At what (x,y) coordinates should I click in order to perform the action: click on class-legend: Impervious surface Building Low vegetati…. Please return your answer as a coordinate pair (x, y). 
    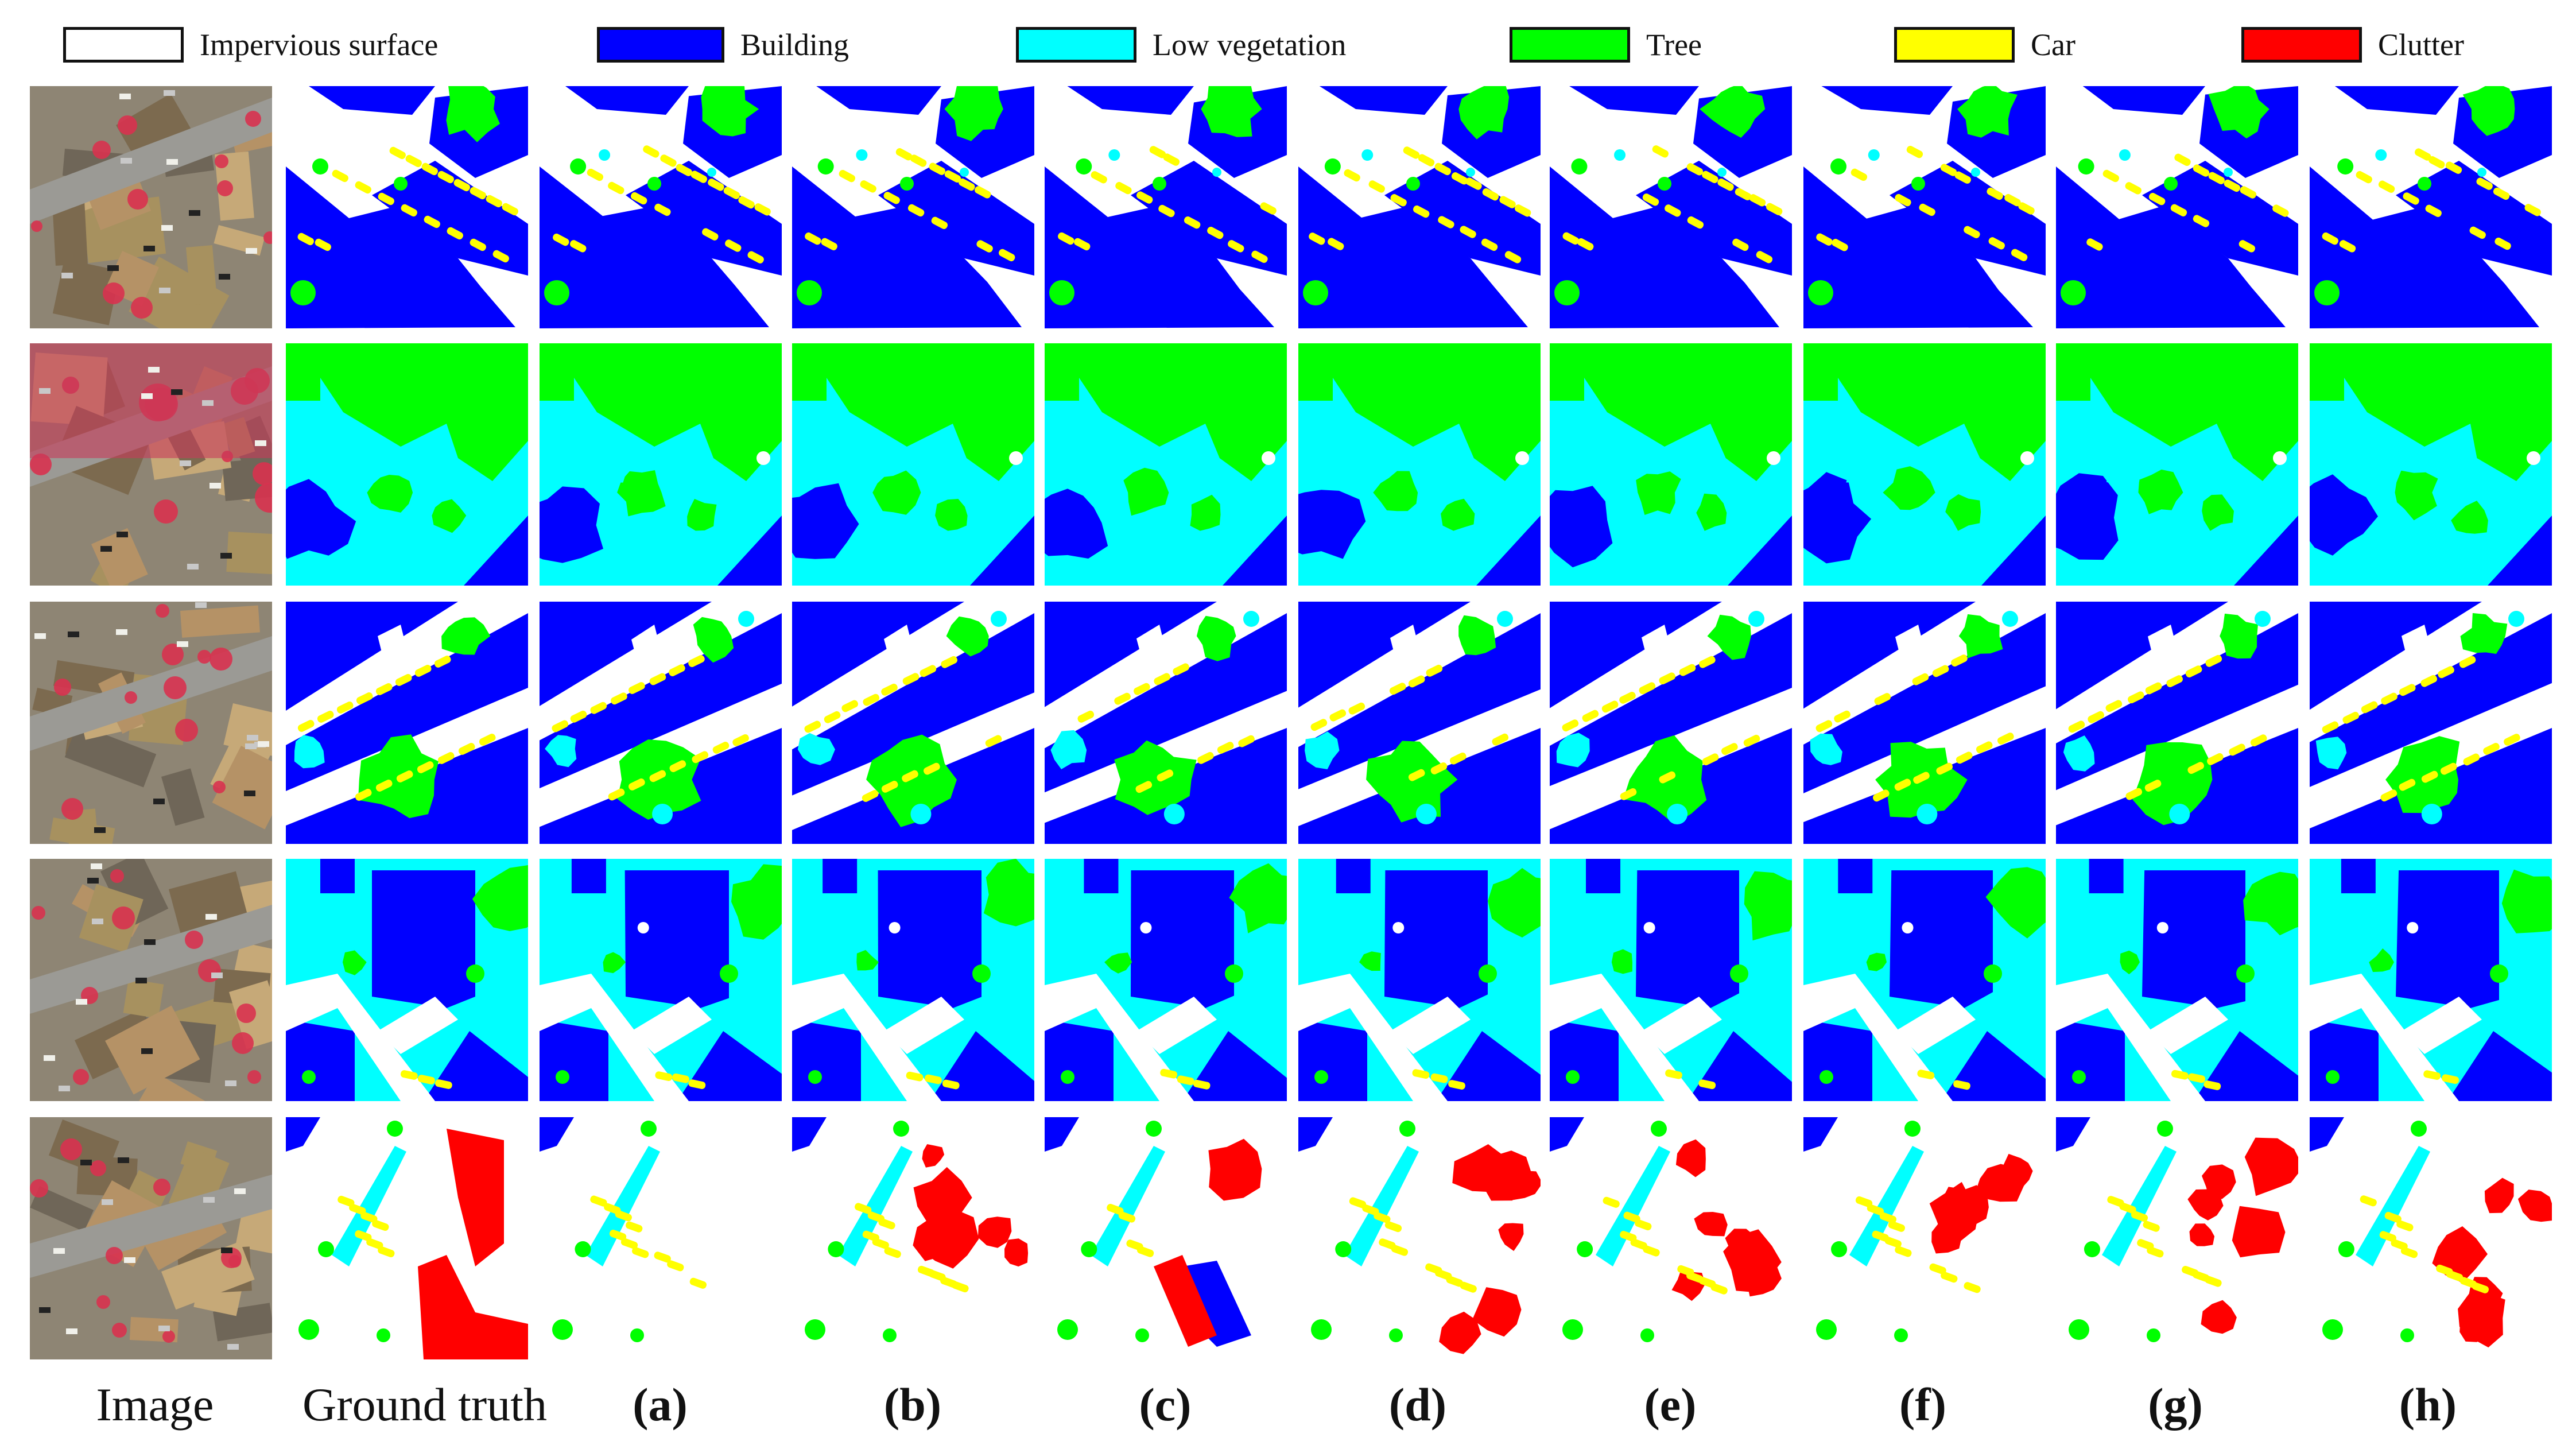
    Looking at the image, I should click on (1288, 43).